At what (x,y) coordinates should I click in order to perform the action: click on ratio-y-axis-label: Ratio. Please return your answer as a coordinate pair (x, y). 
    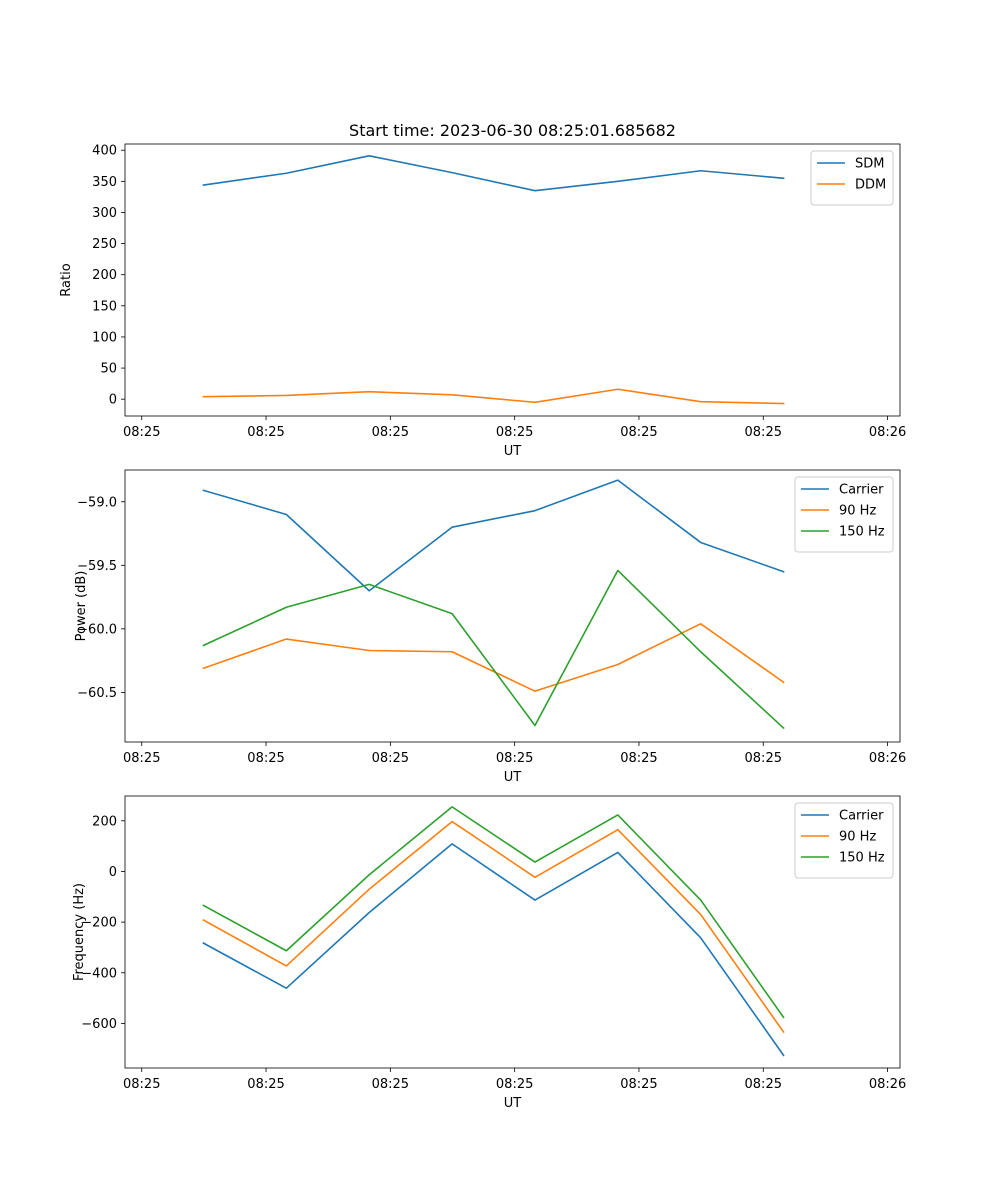
    Looking at the image, I should click on (66, 279).